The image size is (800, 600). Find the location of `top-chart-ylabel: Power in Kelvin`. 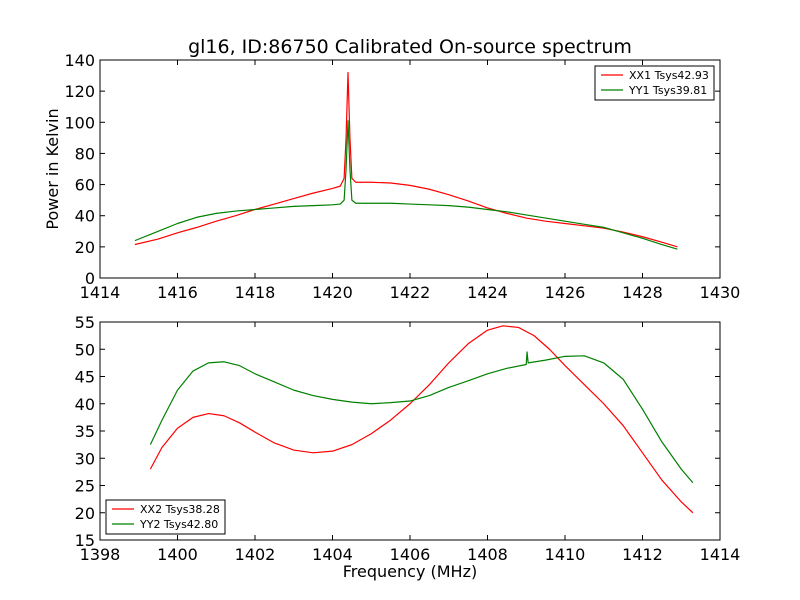

top-chart-ylabel: Power in Kelvin is located at coordinates (52, 168).